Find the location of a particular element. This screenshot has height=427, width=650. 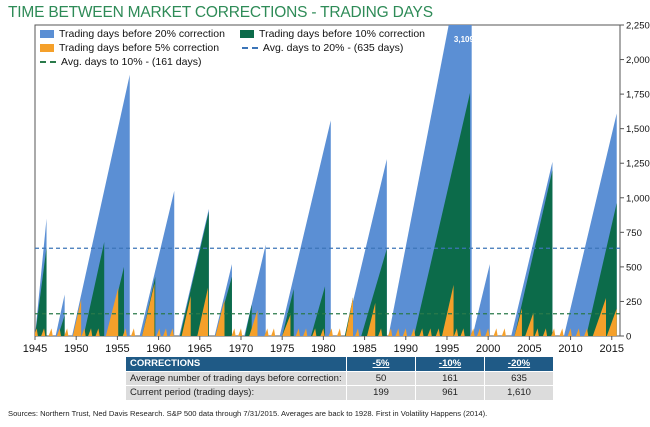

legend-label-avg20: Avg. days to 20% - (635 days) is located at coordinates (333, 48).